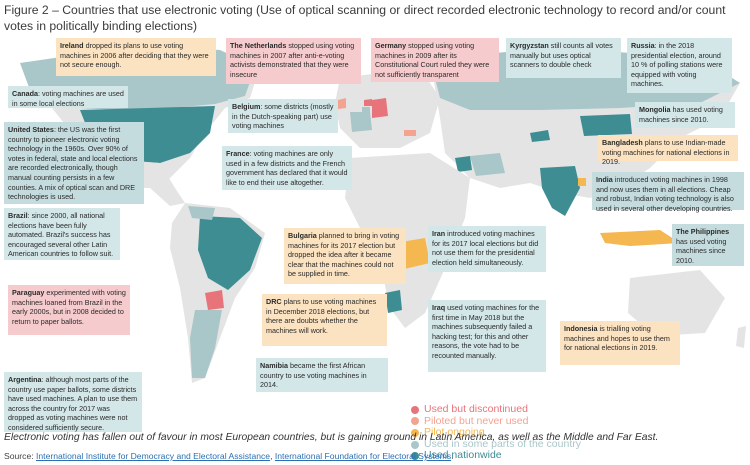  What do you see at coordinates (487, 164) in the screenshot?
I see `region-iran` at bounding box center [487, 164].